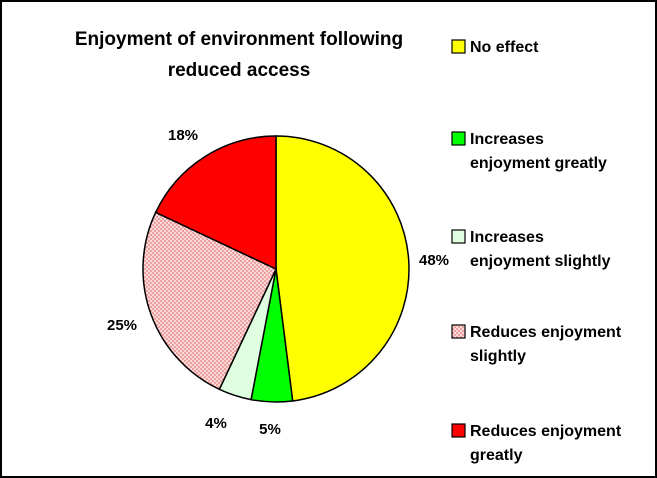 The height and width of the screenshot is (478, 657). What do you see at coordinates (504, 47) in the screenshot?
I see `legend-label: No effect` at bounding box center [504, 47].